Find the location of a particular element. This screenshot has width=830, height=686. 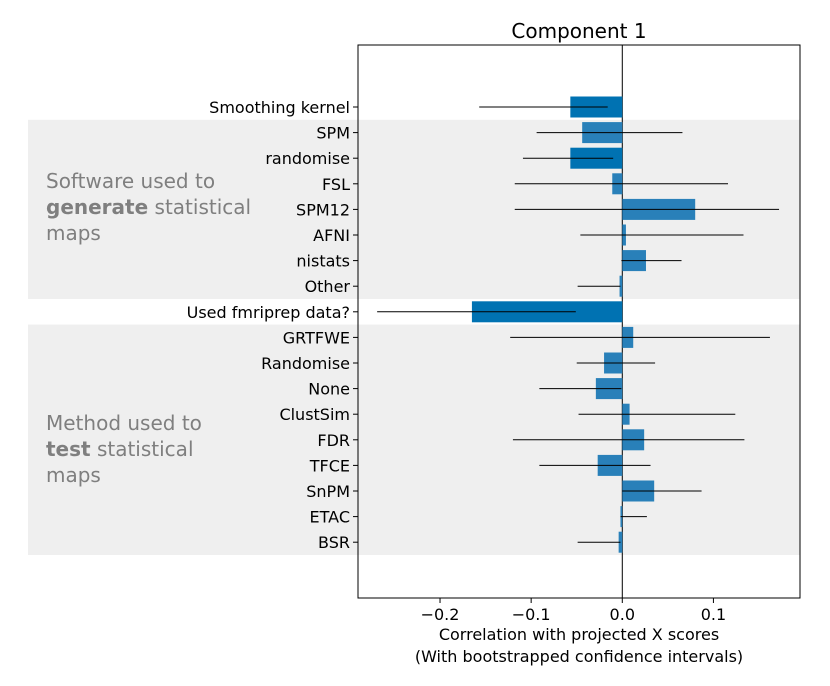

category-label: SPM is located at coordinates (333, 133).